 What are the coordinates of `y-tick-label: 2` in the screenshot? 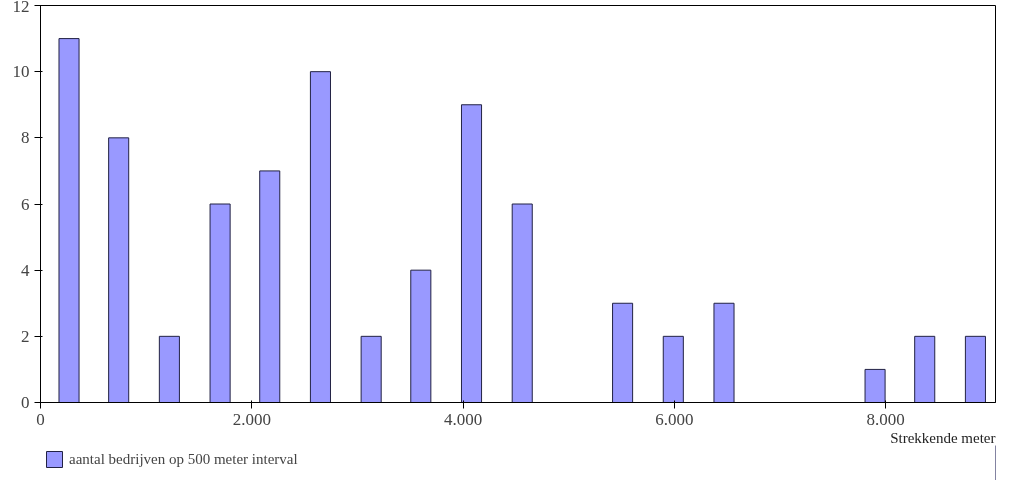 It's located at (25, 336).